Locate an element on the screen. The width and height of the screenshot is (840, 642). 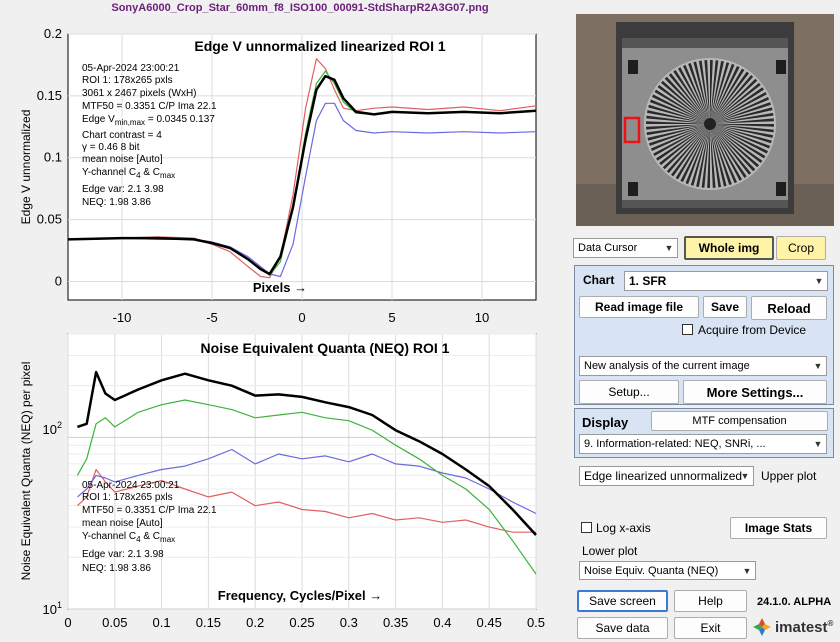
lower-xlabel: Frequency, Cycles/Pixel → is located at coordinates (300, 595).